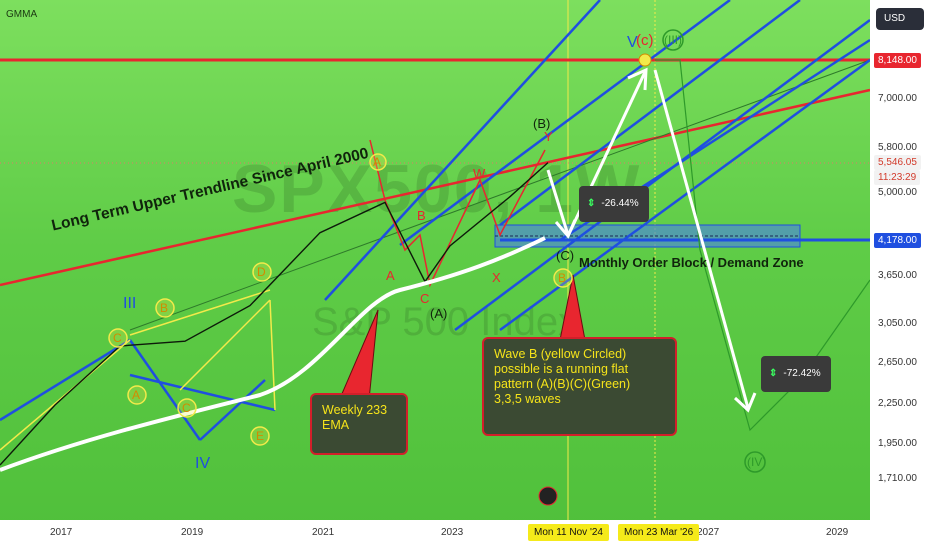 Image resolution: width=932 pixels, height=550 pixels. What do you see at coordinates (466, 535) in the screenshot?
I see `time-axis` at bounding box center [466, 535].